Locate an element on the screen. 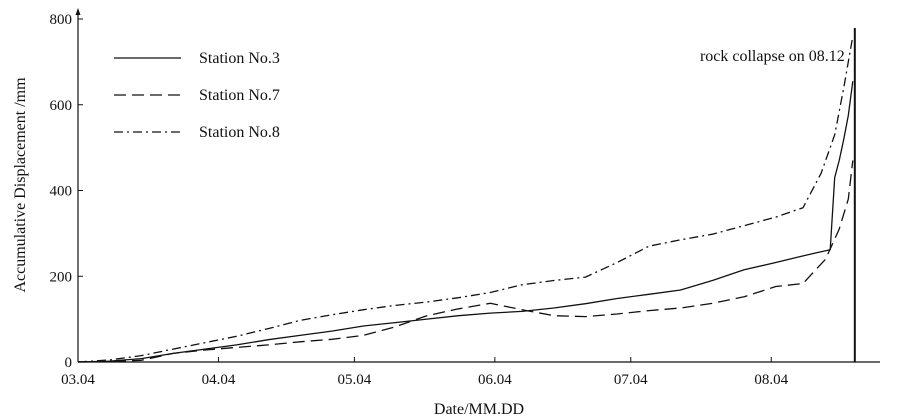 This screenshot has width=907, height=420. y-tick-label: 800 is located at coordinates (61, 20).